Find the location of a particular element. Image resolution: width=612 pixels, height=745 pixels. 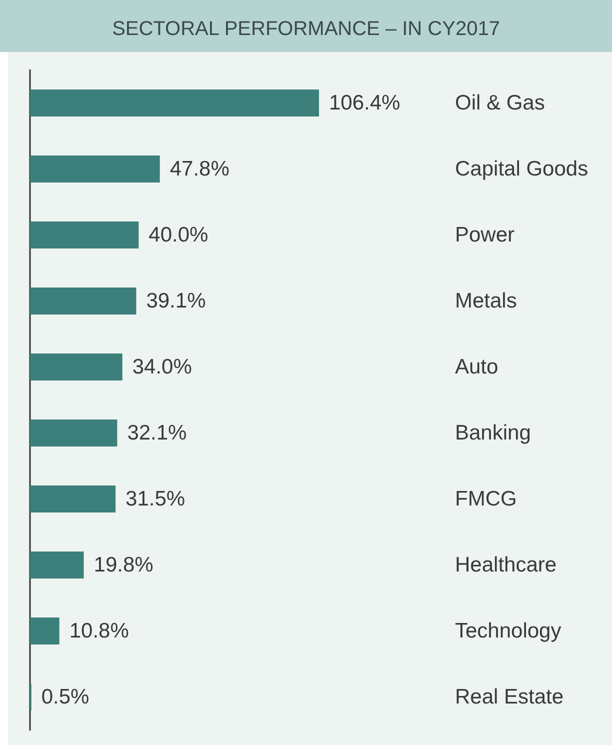

chart-title: SECTORAL PERFORMANCE – IN CY2017 is located at coordinates (306, 29).